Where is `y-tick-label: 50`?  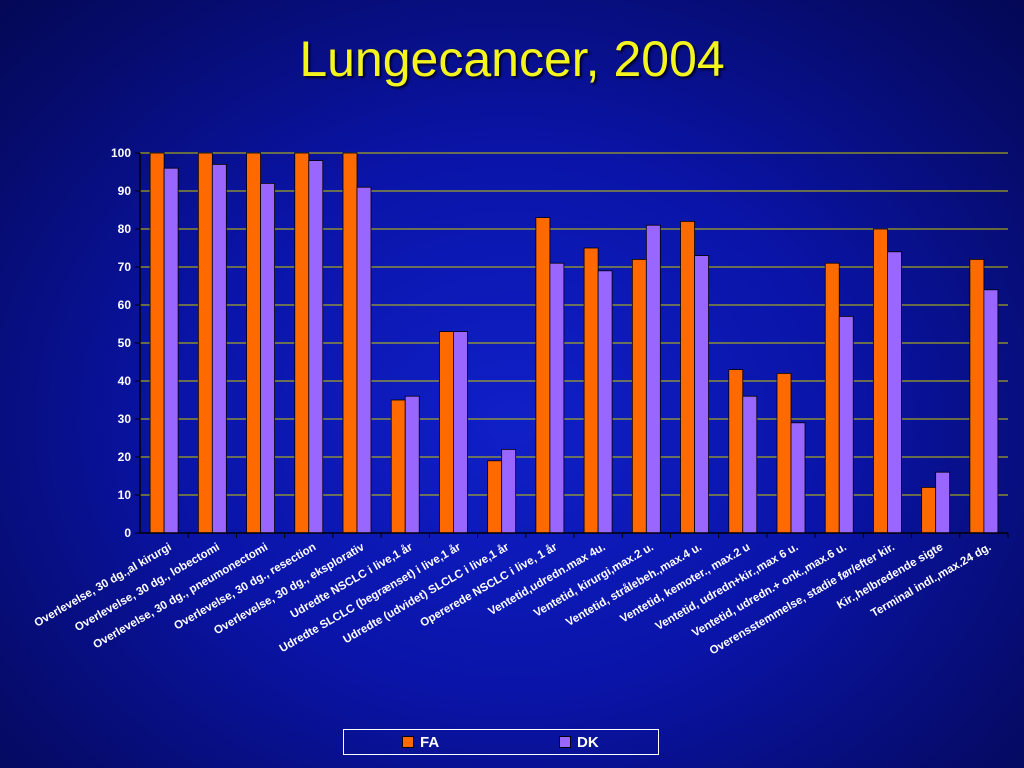 y-tick-label: 50 is located at coordinates (125, 343).